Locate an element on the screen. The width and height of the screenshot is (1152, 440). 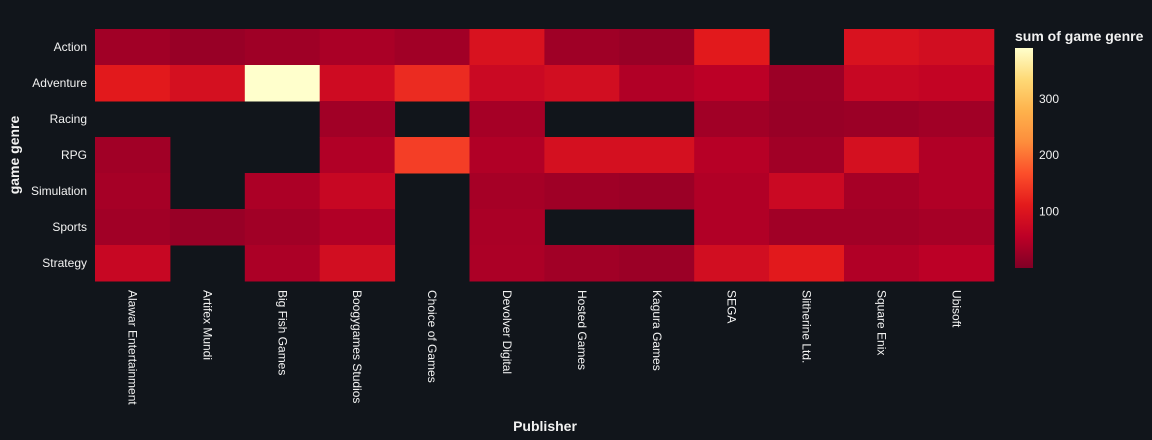
heatmap-cell-simulation-alawar-entertainment is located at coordinates (133, 191).